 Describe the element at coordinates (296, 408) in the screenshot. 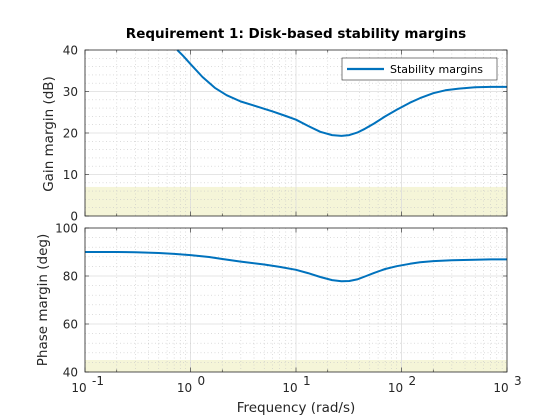

I see `frequency-x-label: Frequency (rad/s)` at that location.